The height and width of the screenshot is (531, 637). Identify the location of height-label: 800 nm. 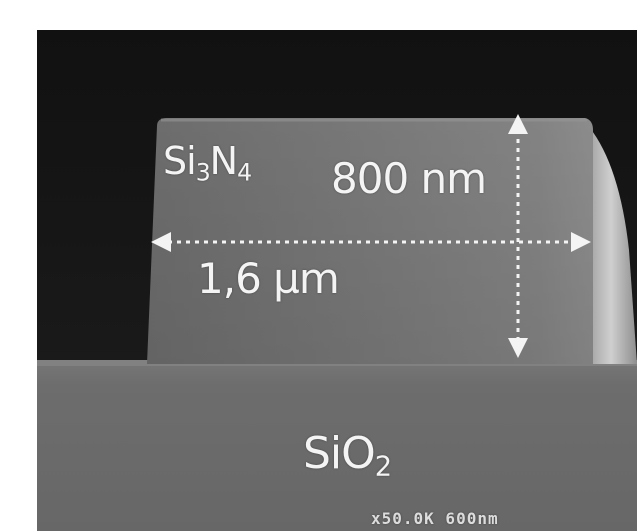
(409, 178).